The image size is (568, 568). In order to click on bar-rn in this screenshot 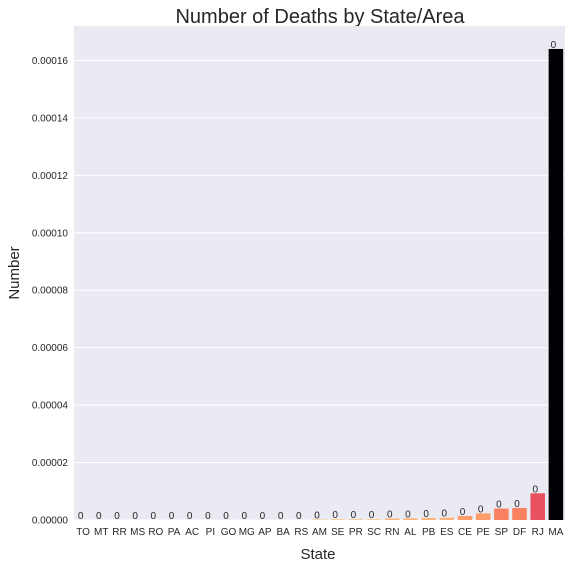, I will do `click(392, 519)`.